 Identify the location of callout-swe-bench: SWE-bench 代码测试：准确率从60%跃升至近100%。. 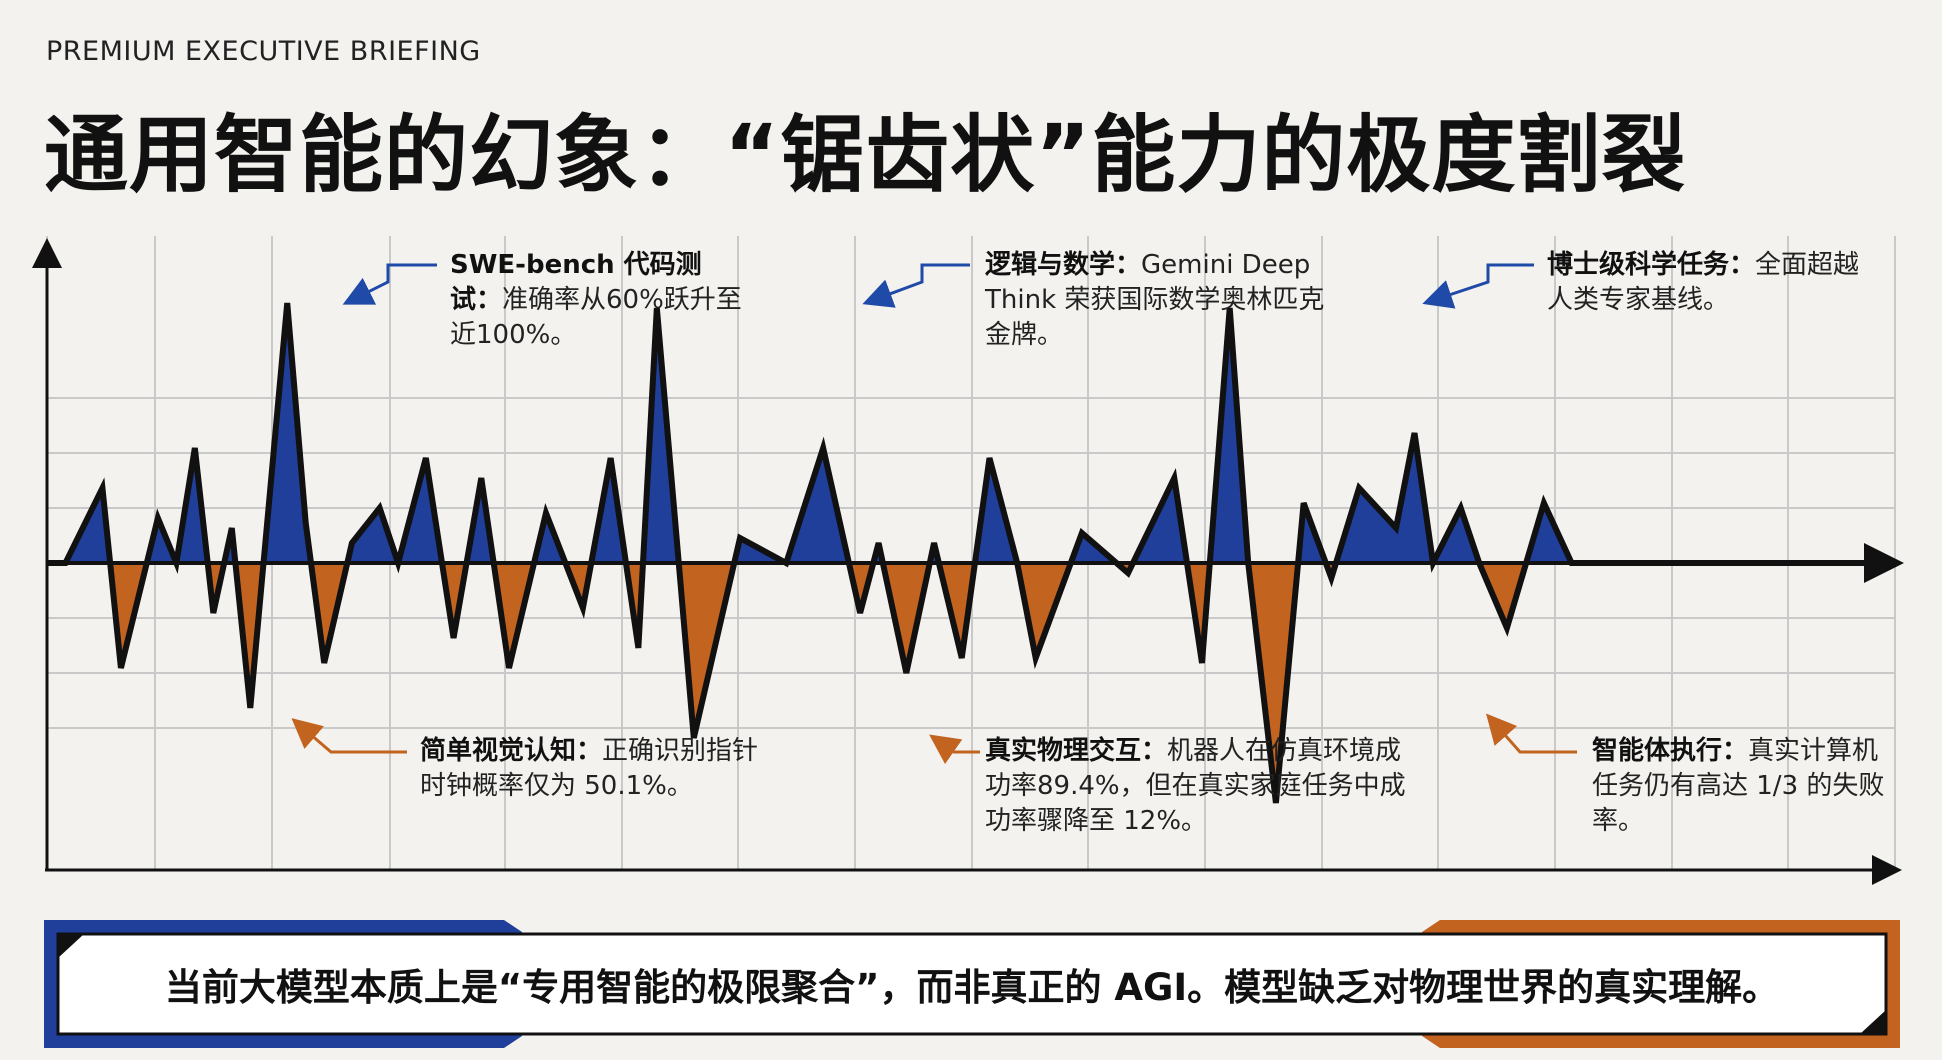
(600, 300).